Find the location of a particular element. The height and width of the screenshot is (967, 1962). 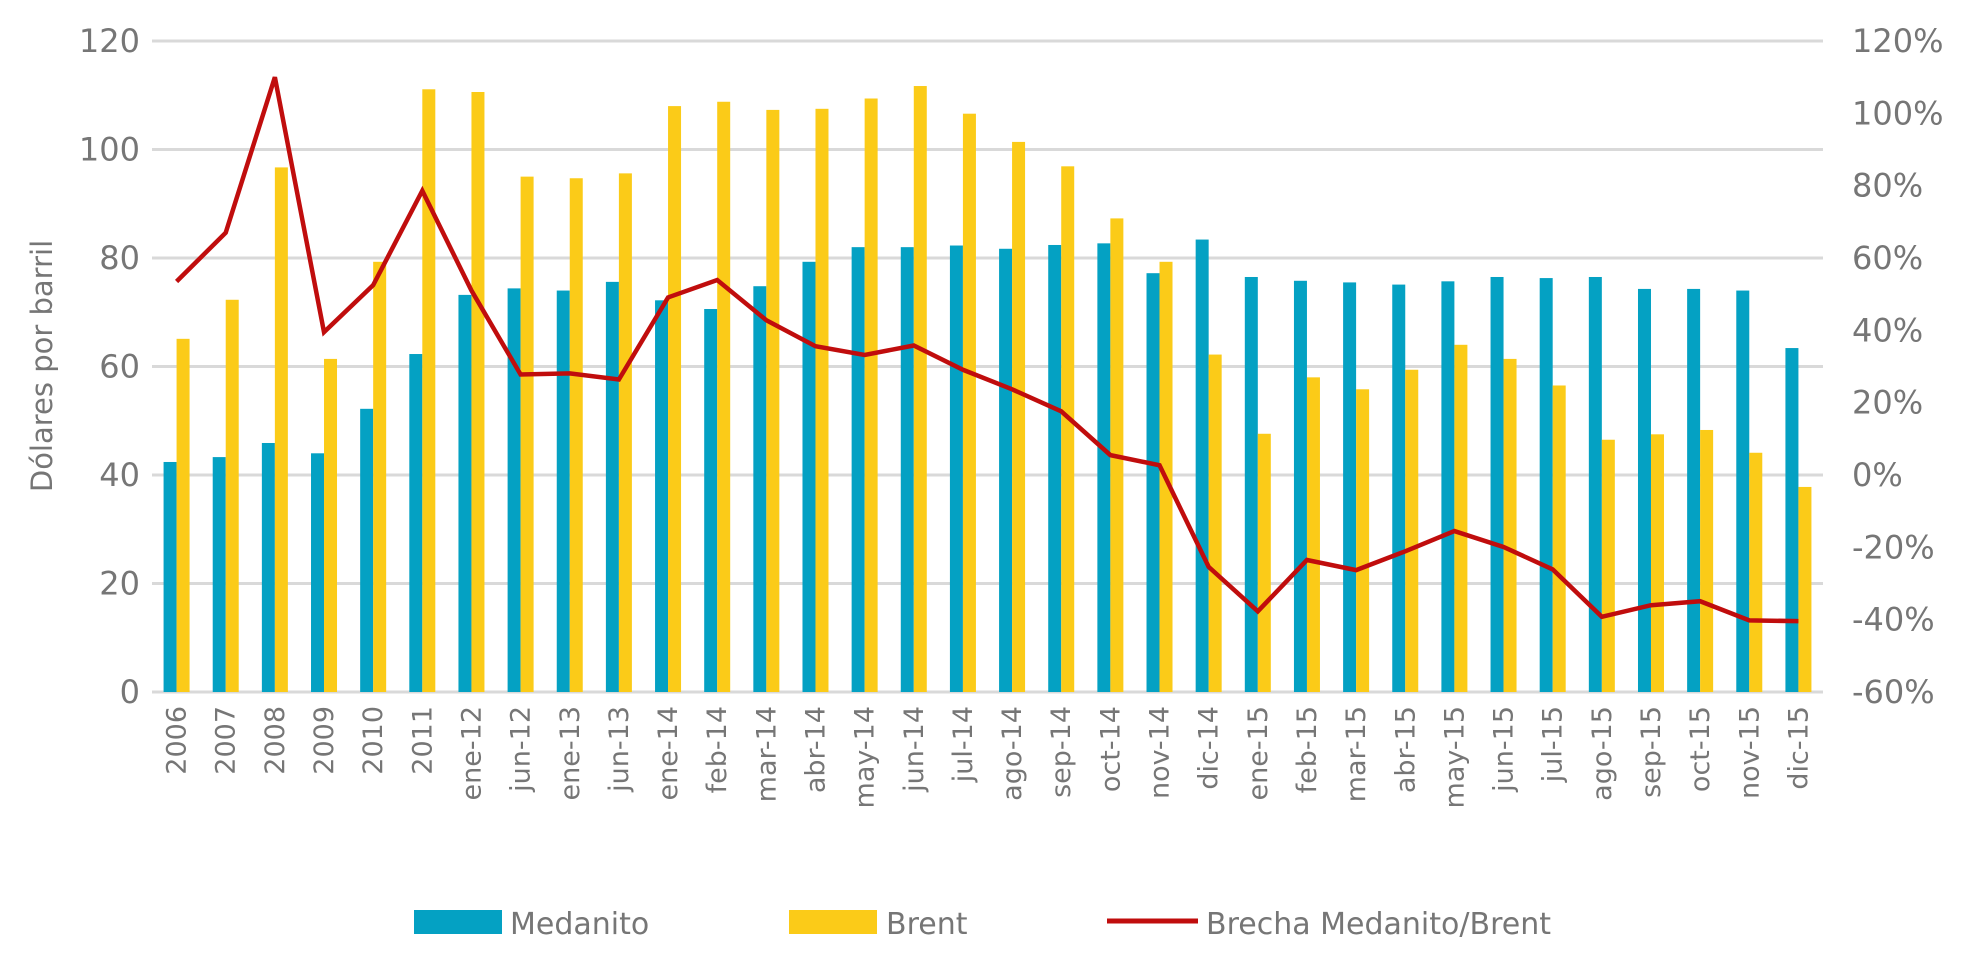

x-tick-label: feb-14 is located at coordinates (717, 749).